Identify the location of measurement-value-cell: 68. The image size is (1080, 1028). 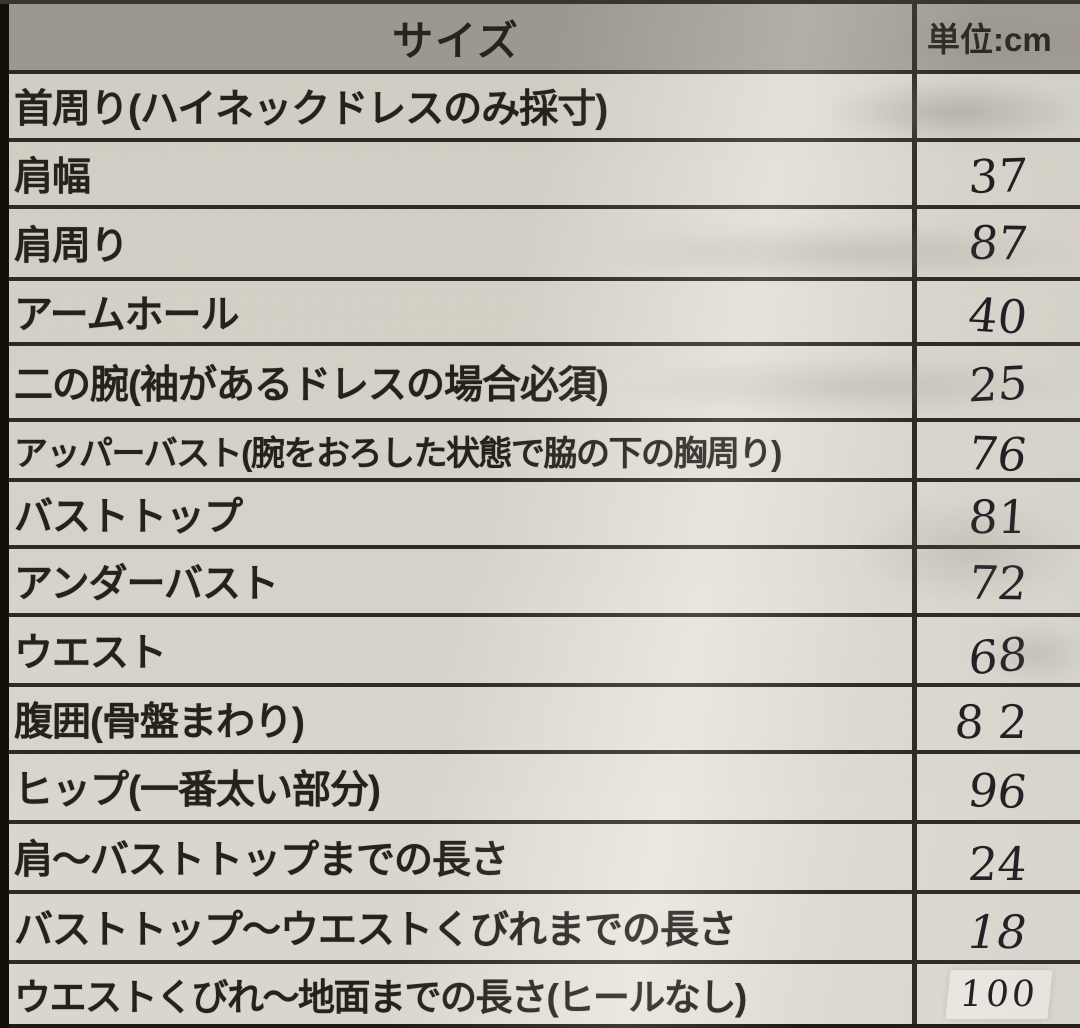
(996, 651).